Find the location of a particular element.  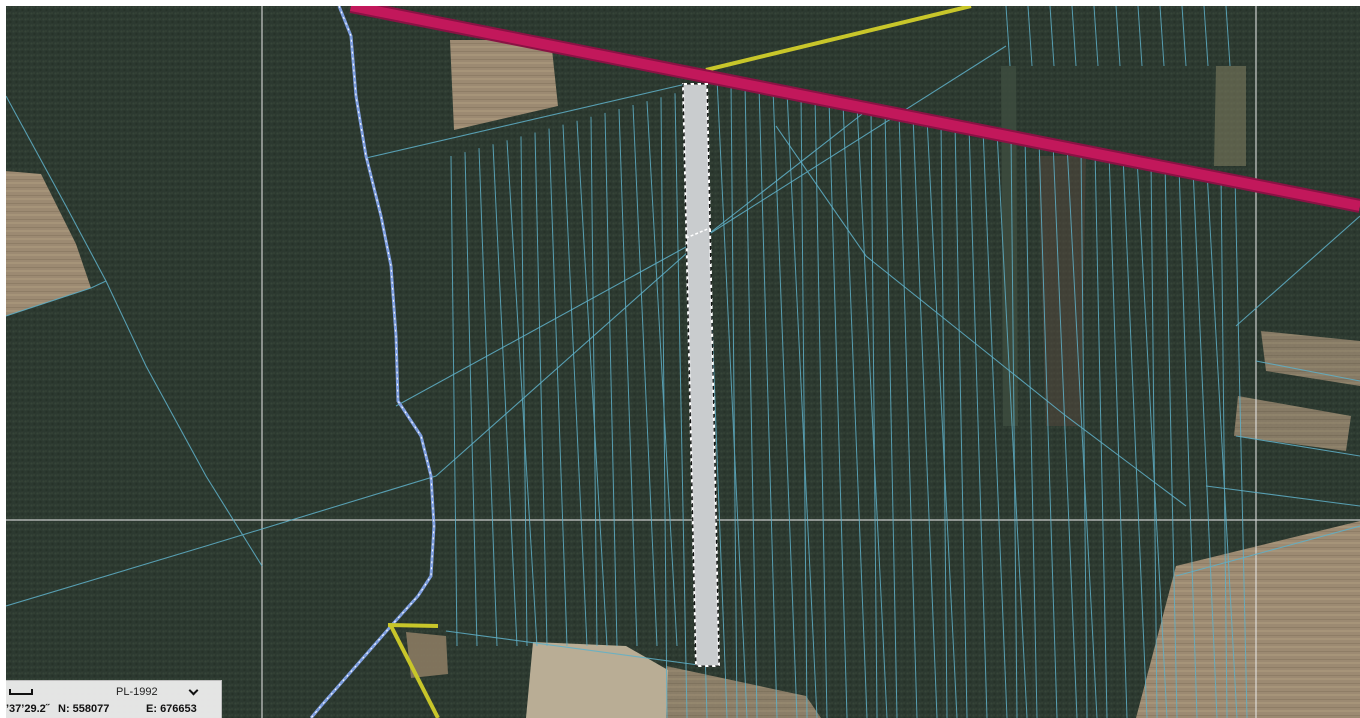

coordinate-readout: ’37’29.2˝ N: 558077 E: 676653 is located at coordinates (114, 709).